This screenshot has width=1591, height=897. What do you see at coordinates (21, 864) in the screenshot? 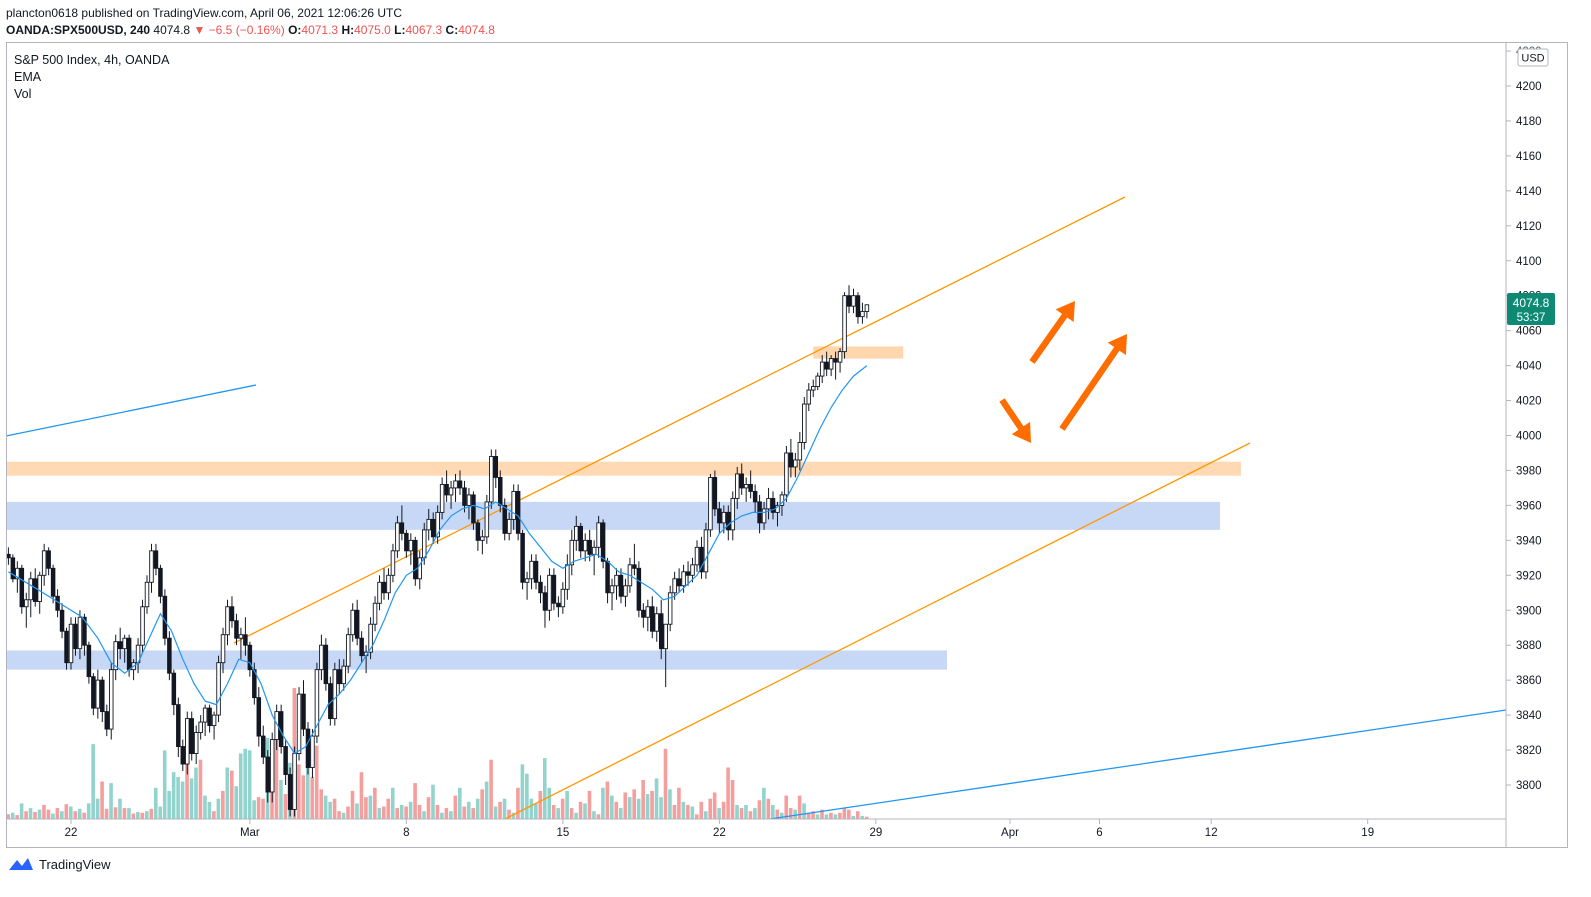
I see `tradingview-logo-icon` at bounding box center [21, 864].